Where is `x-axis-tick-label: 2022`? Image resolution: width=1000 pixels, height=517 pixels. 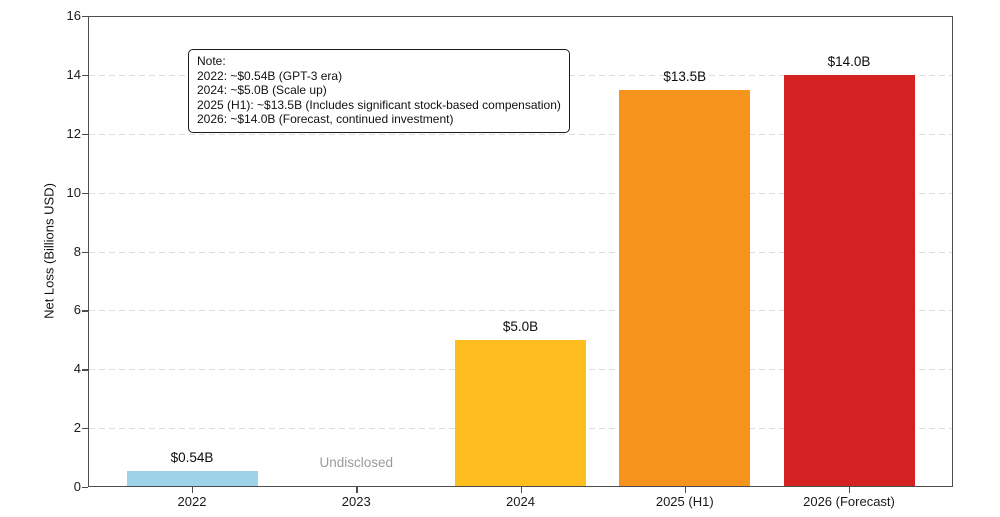
x-axis-tick-label: 2022 is located at coordinates (192, 501).